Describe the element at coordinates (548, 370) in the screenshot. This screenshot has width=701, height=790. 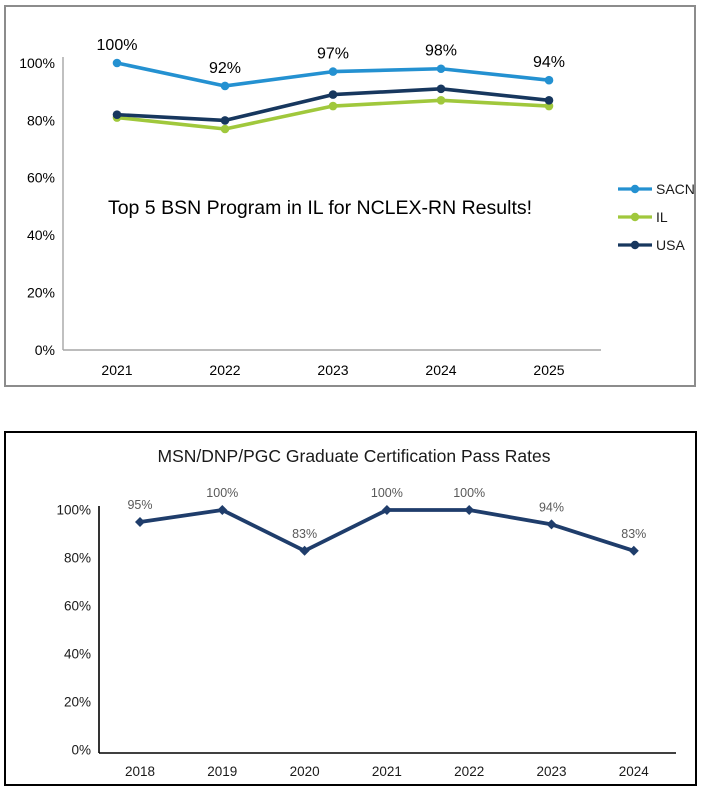
I see `x-axis-tick-label: 2025` at that location.